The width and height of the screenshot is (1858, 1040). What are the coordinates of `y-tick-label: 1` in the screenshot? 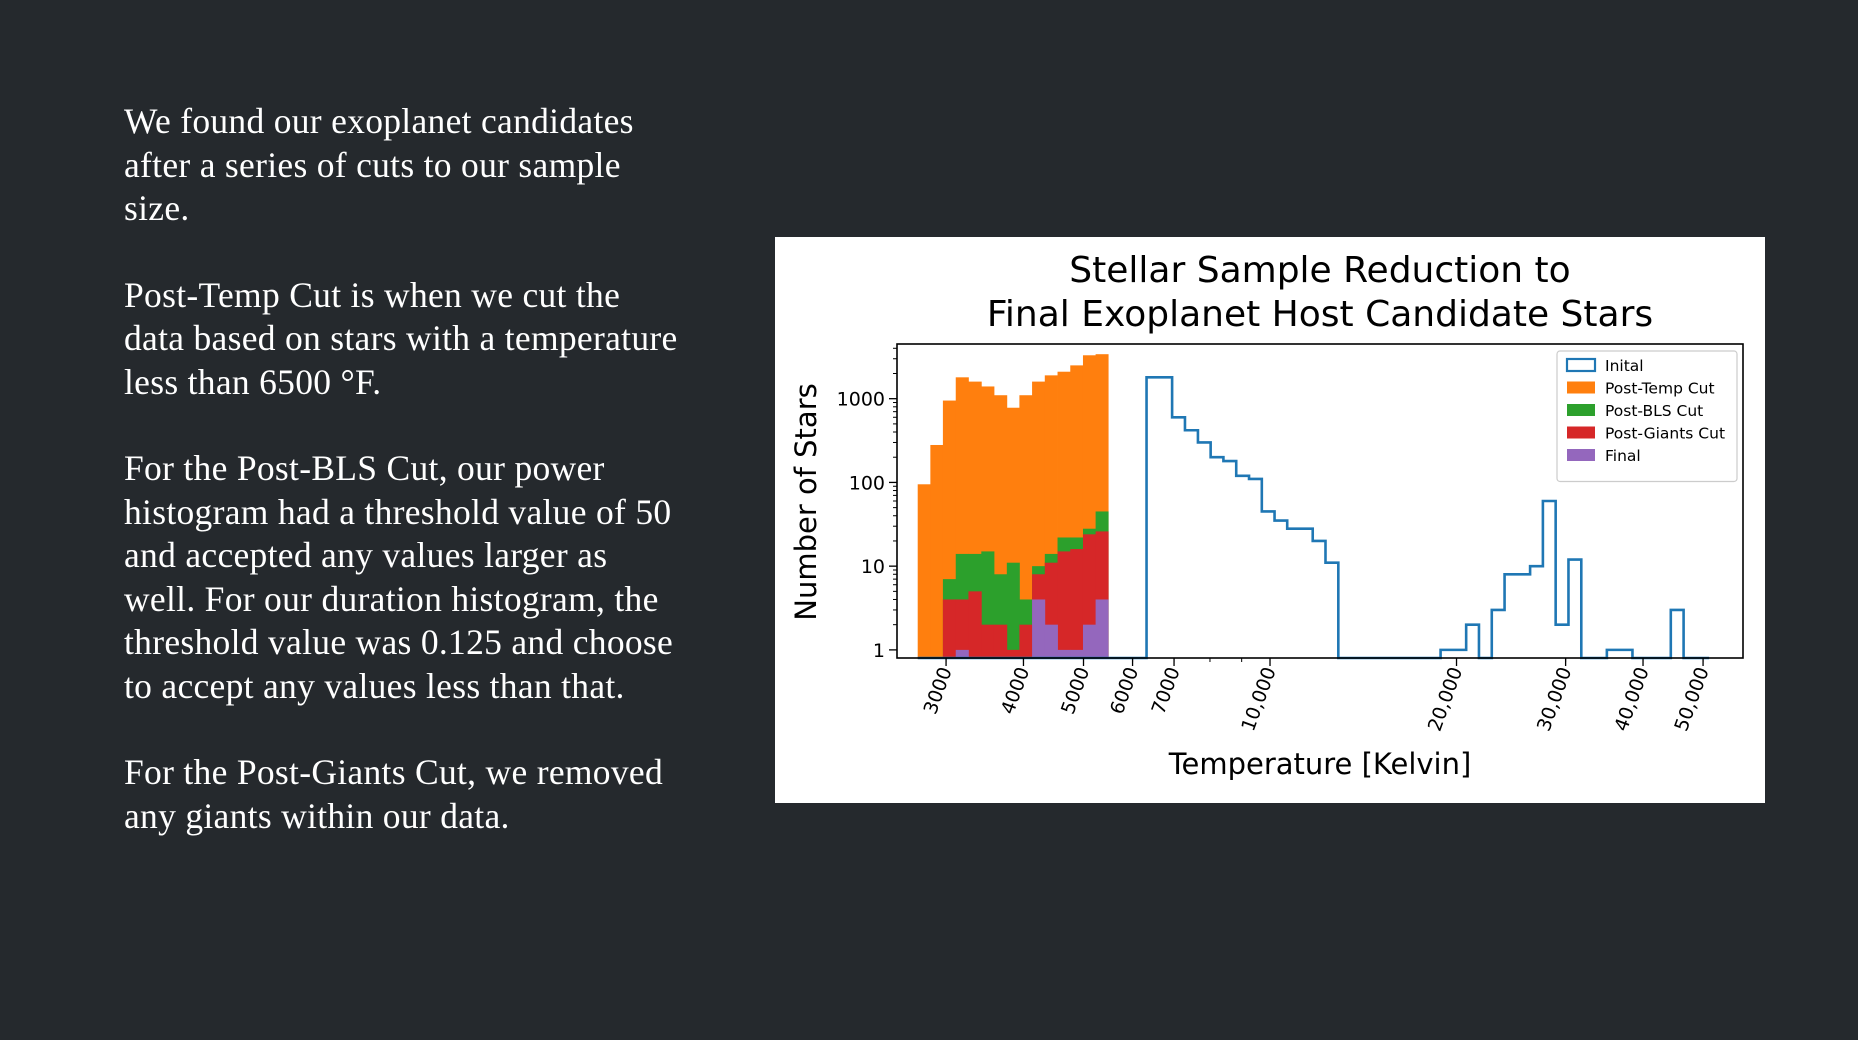 It's located at (879, 651).